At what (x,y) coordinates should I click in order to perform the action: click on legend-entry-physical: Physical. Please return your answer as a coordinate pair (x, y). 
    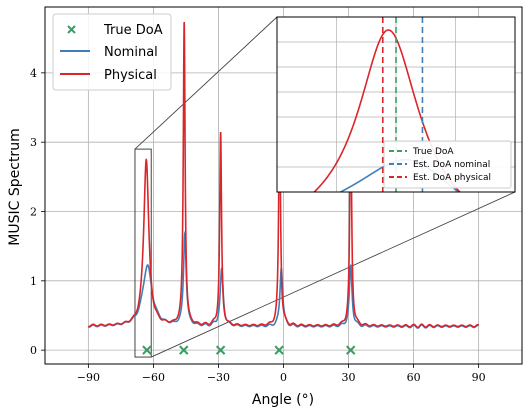
    Looking at the image, I should click on (108, 75).